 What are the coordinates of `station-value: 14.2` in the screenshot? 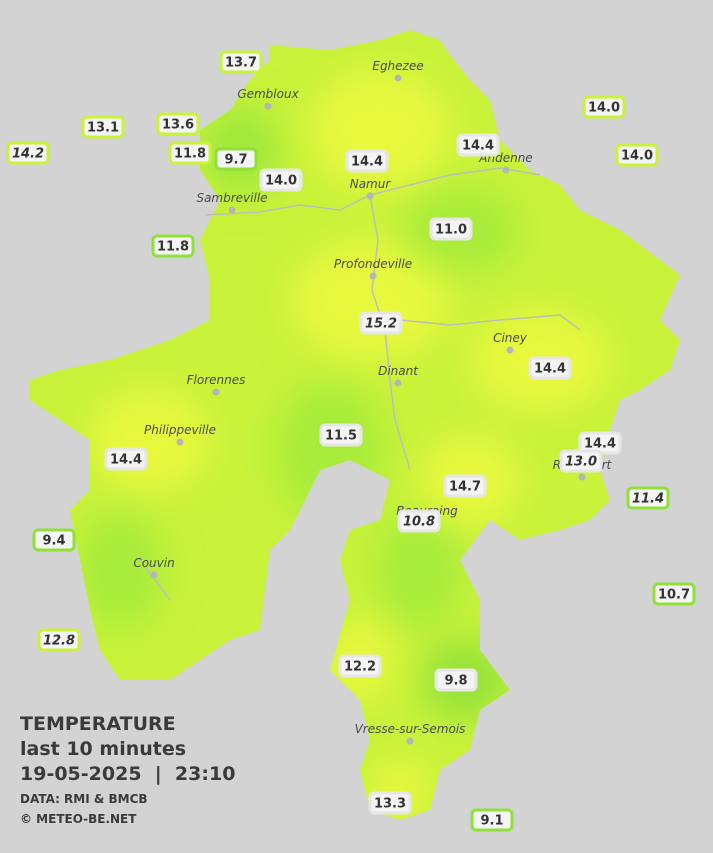 It's located at (28, 154).